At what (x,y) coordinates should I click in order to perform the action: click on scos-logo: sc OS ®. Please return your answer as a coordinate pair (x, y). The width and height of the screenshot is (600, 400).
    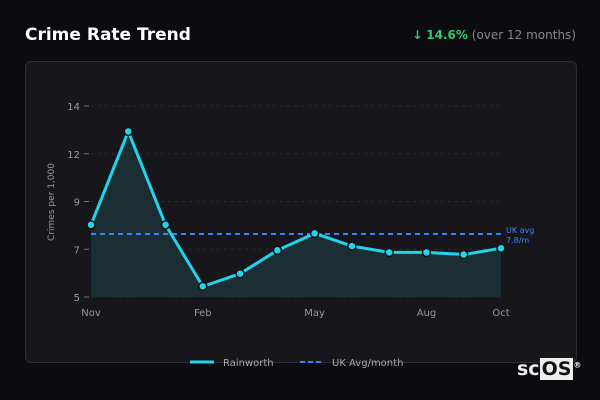
    Looking at the image, I should click on (549, 369).